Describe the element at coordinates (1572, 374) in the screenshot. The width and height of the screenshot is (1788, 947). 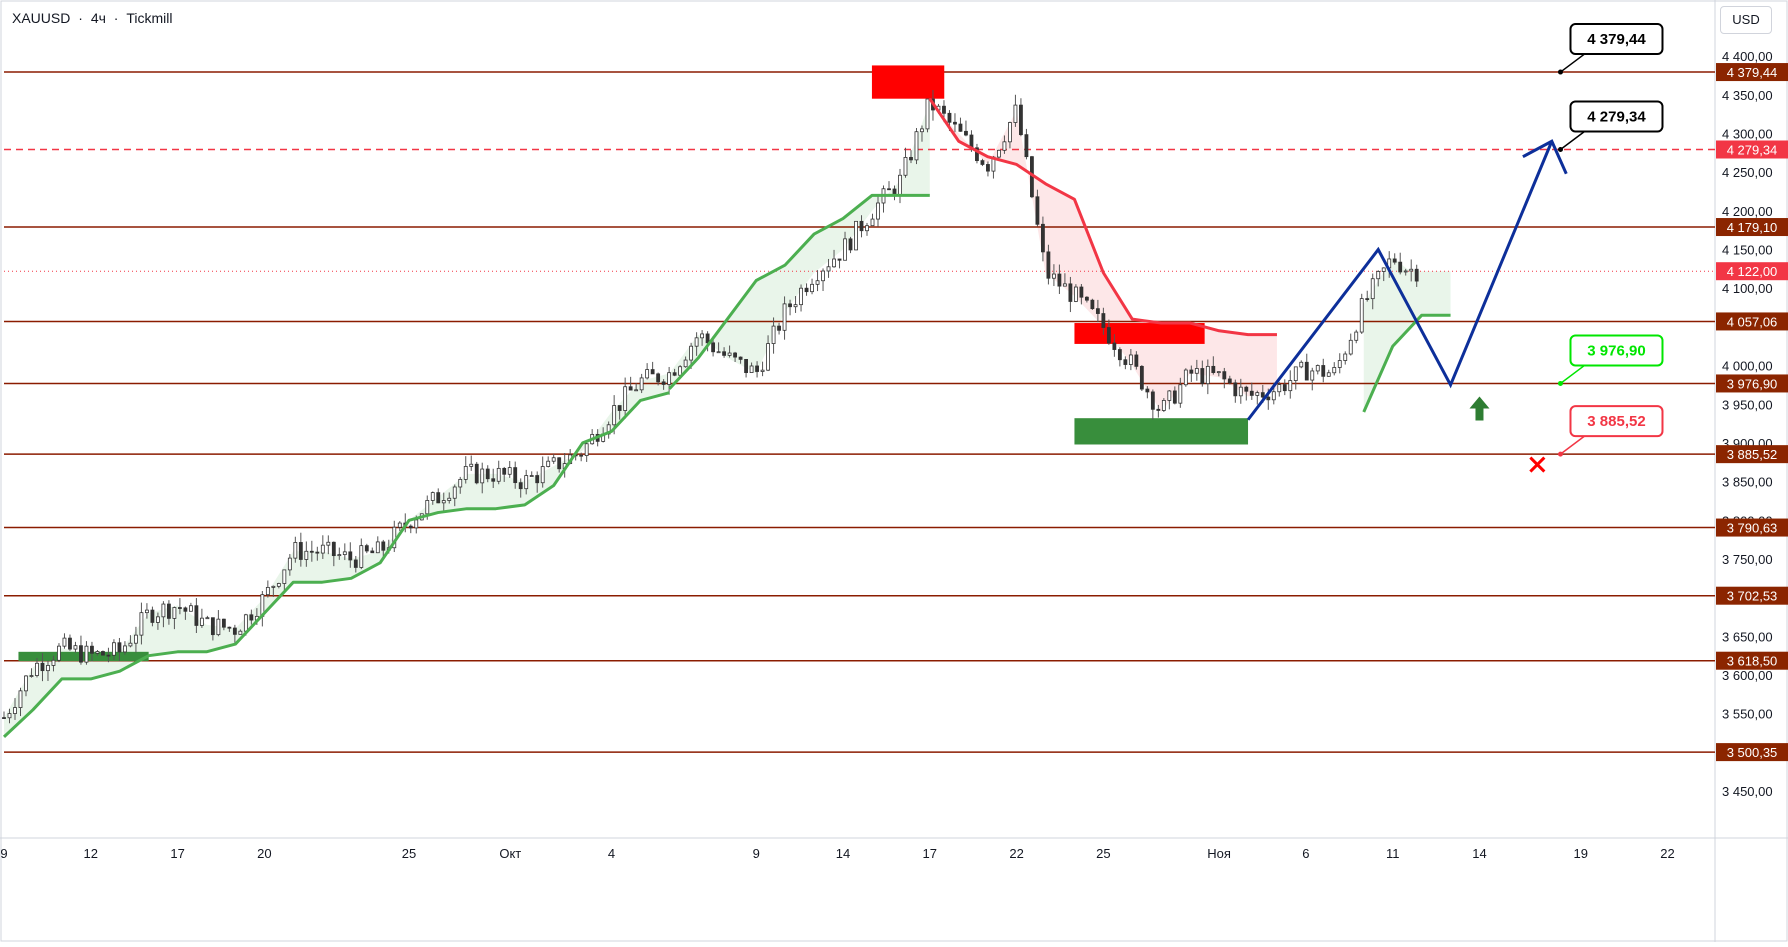
I see `callout-leader` at that location.